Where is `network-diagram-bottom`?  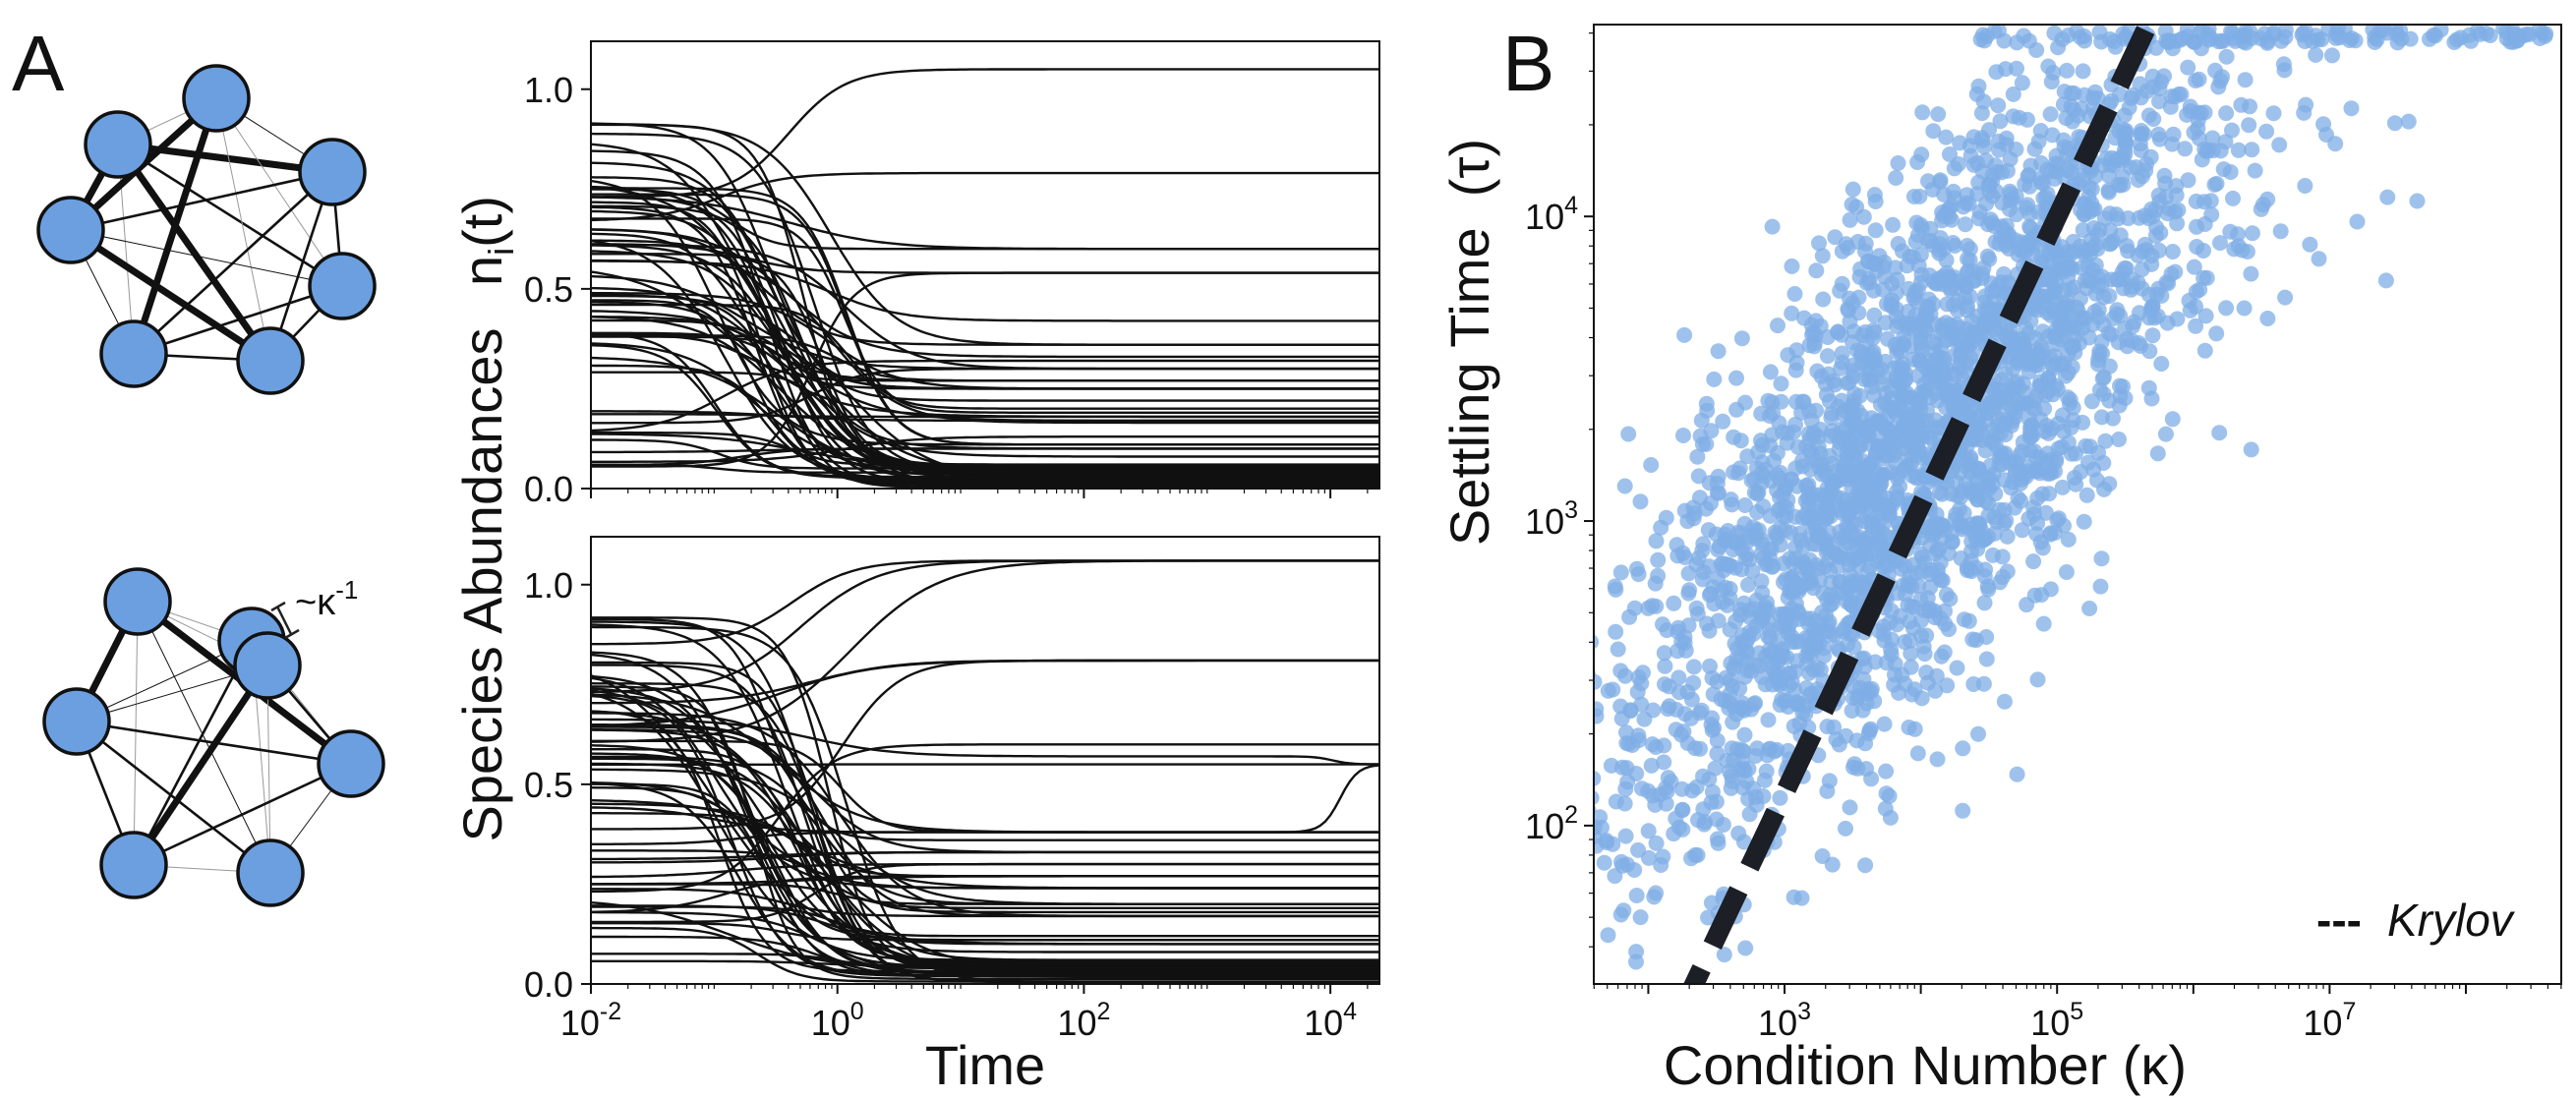 network-diagram-bottom is located at coordinates (213, 737).